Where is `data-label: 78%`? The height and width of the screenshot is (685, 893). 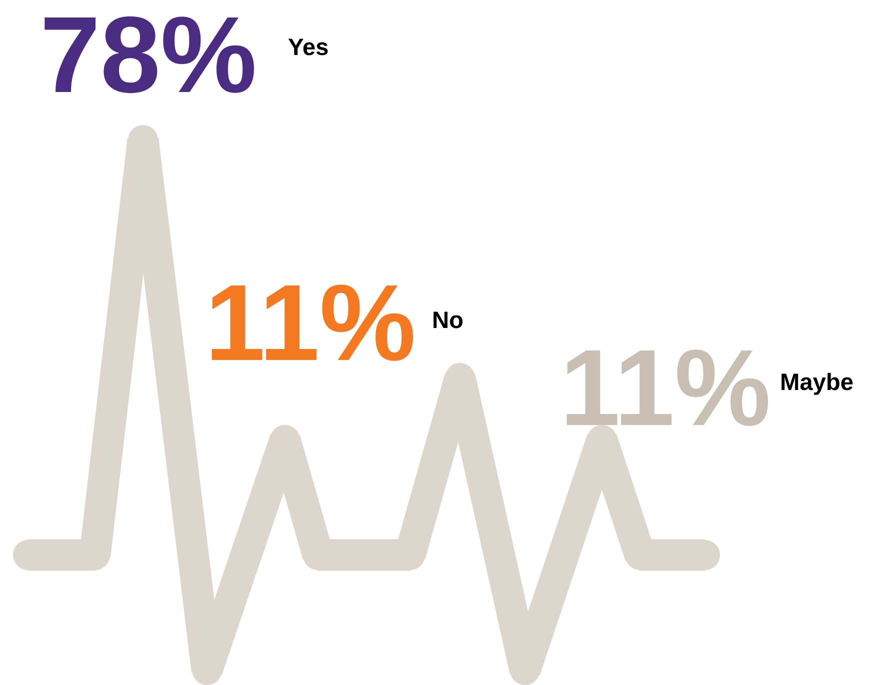 data-label: 78% is located at coordinates (149, 55).